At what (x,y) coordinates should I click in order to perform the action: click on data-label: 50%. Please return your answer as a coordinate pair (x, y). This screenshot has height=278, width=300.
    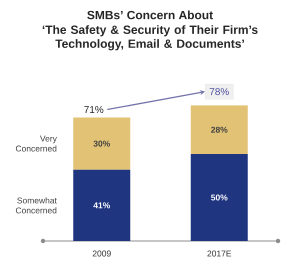
    Looking at the image, I should click on (219, 197).